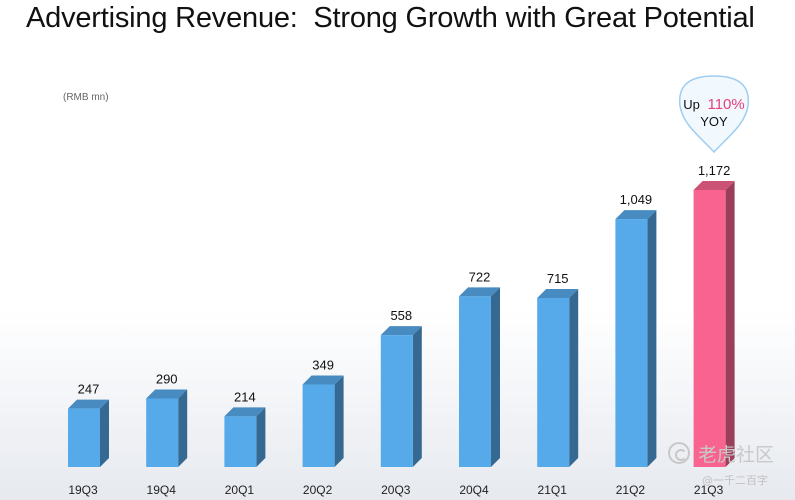 This screenshot has height=500, width=795. I want to click on x-tick-label: 20Q3, so click(396, 490).